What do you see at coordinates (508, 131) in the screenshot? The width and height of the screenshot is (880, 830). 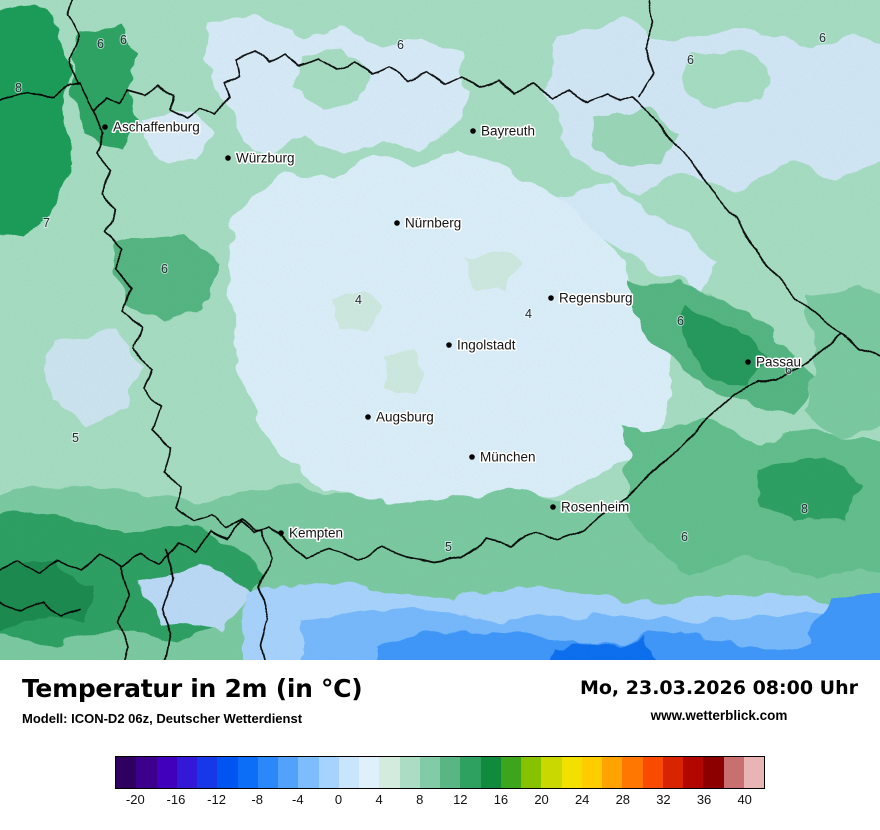 I see `city-label: Bayreuth` at bounding box center [508, 131].